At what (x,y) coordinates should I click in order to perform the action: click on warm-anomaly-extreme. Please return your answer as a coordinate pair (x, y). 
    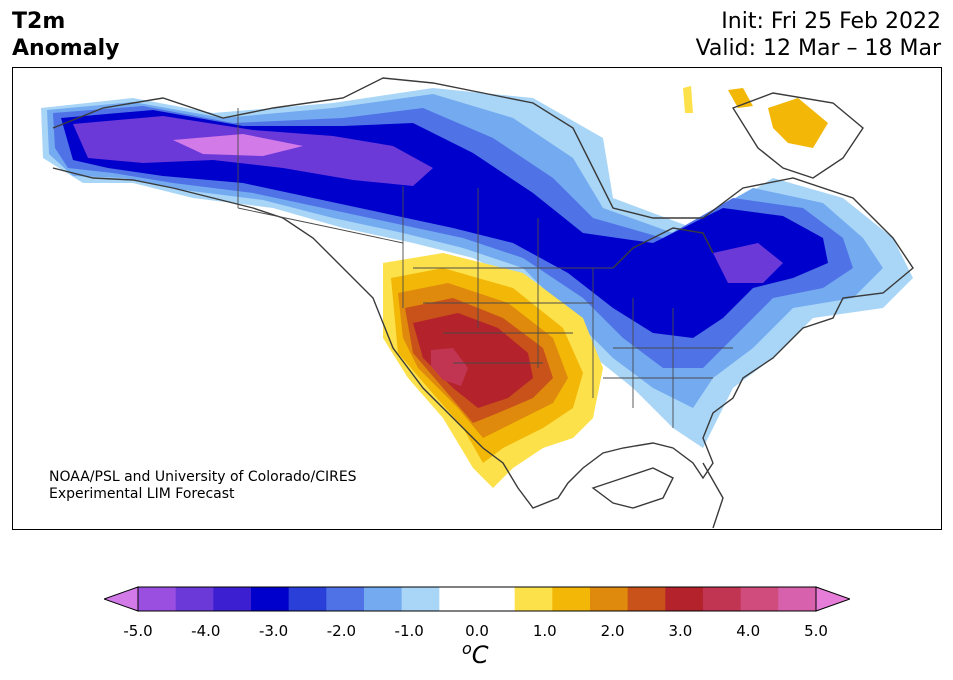
    Looking at the image, I should click on (449, 367).